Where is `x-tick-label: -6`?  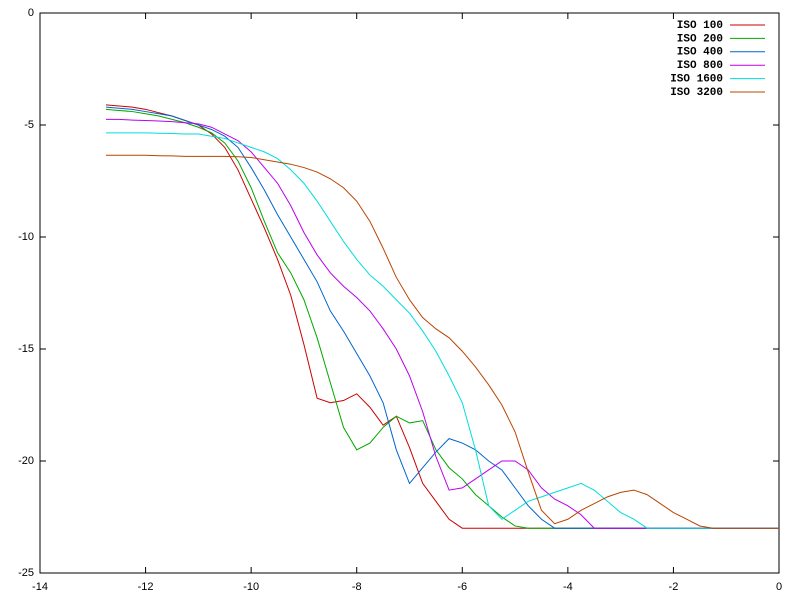
x-tick-label: -6 is located at coordinates (462, 587).